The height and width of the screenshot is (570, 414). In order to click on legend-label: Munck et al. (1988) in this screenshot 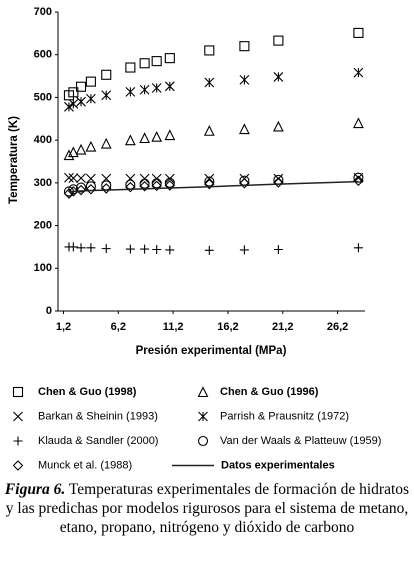, I will do `click(85, 465)`.